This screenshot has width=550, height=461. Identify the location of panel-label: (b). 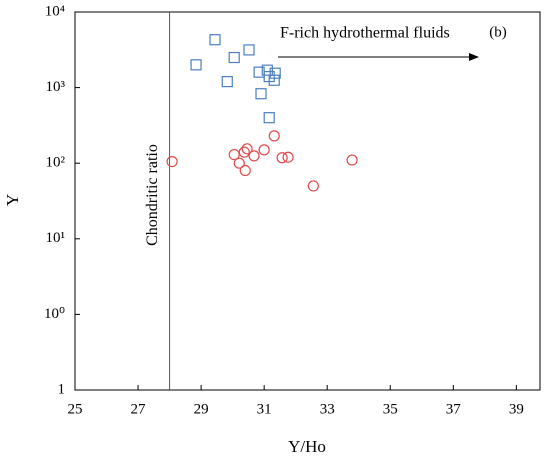
(498, 32).